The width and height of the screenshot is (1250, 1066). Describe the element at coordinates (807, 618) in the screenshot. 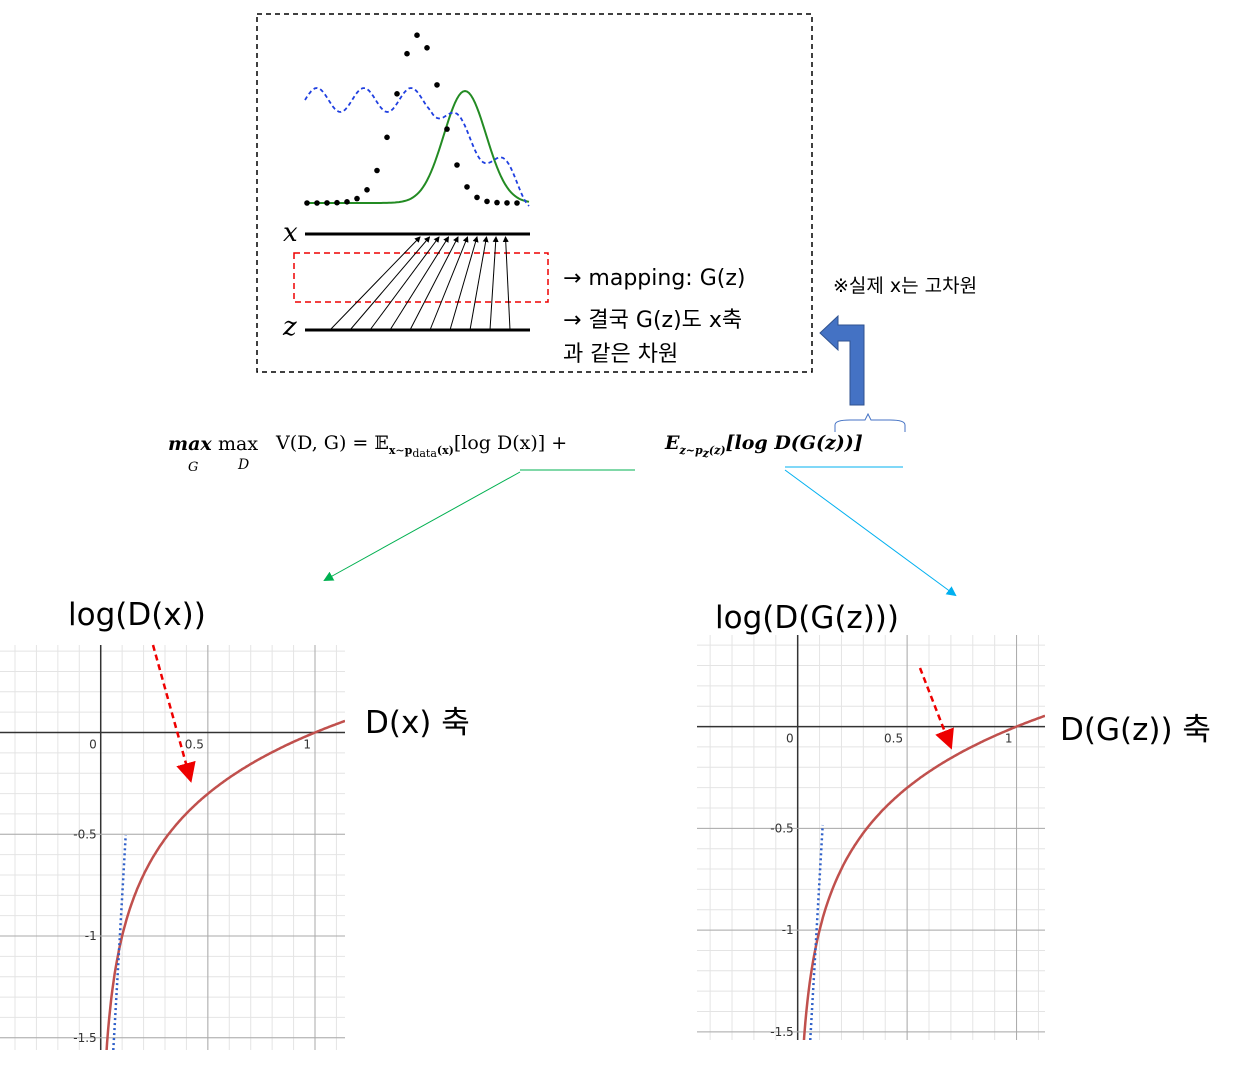

I see `plot-title: log(D(G(z)))` at that location.